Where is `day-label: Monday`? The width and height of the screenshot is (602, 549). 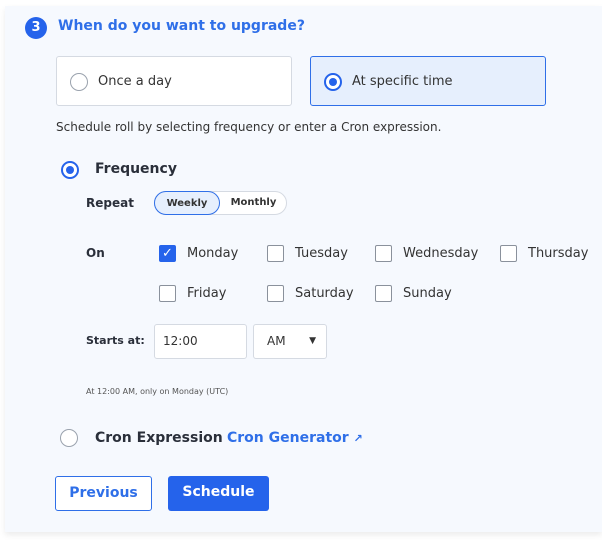
day-label: Monday is located at coordinates (213, 253).